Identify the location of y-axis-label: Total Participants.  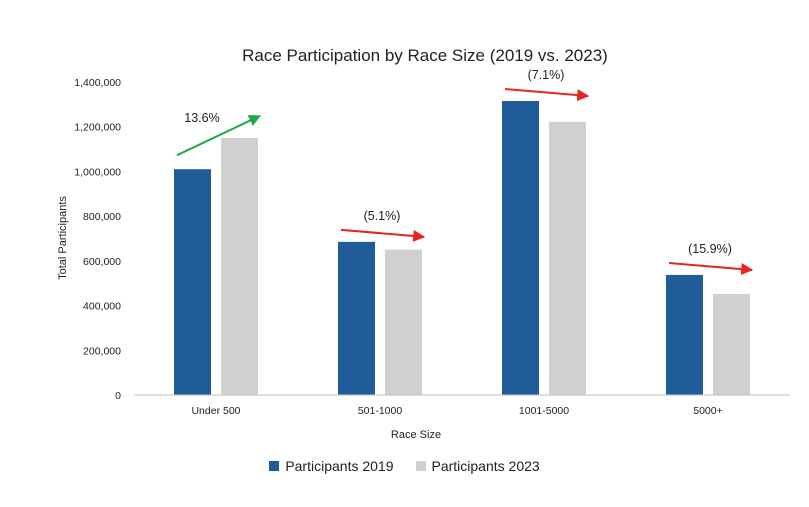
(63, 238).